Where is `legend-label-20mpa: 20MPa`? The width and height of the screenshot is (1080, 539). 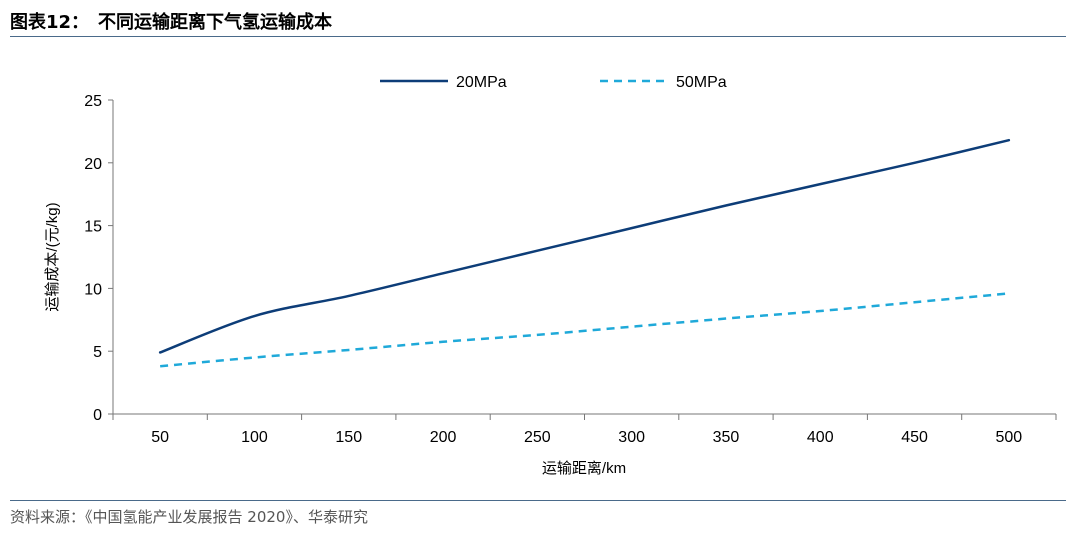
legend-label-20mpa: 20MPa is located at coordinates (481, 82).